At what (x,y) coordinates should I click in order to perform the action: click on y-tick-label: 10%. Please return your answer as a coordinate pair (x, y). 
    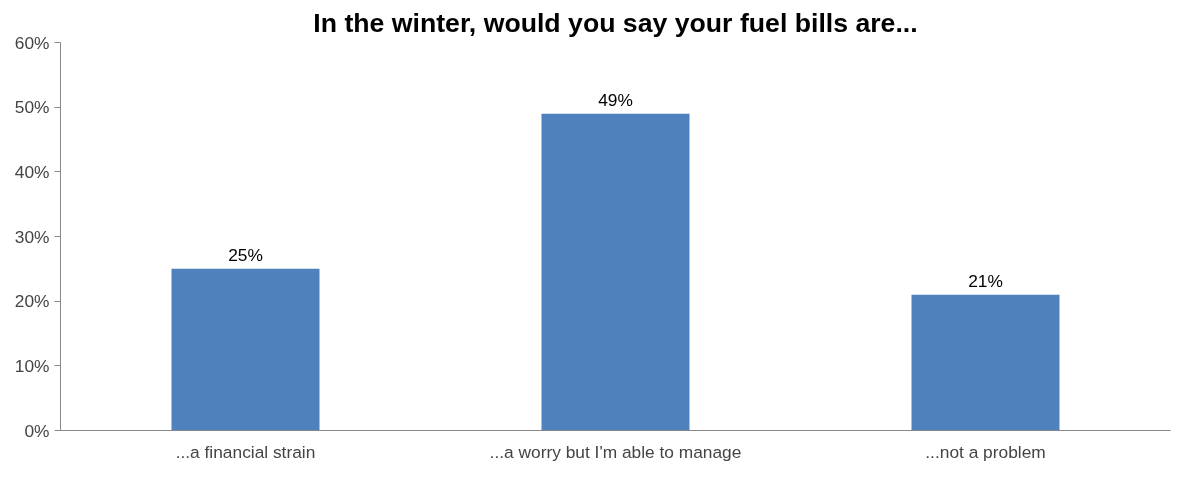
    Looking at the image, I should click on (32, 365).